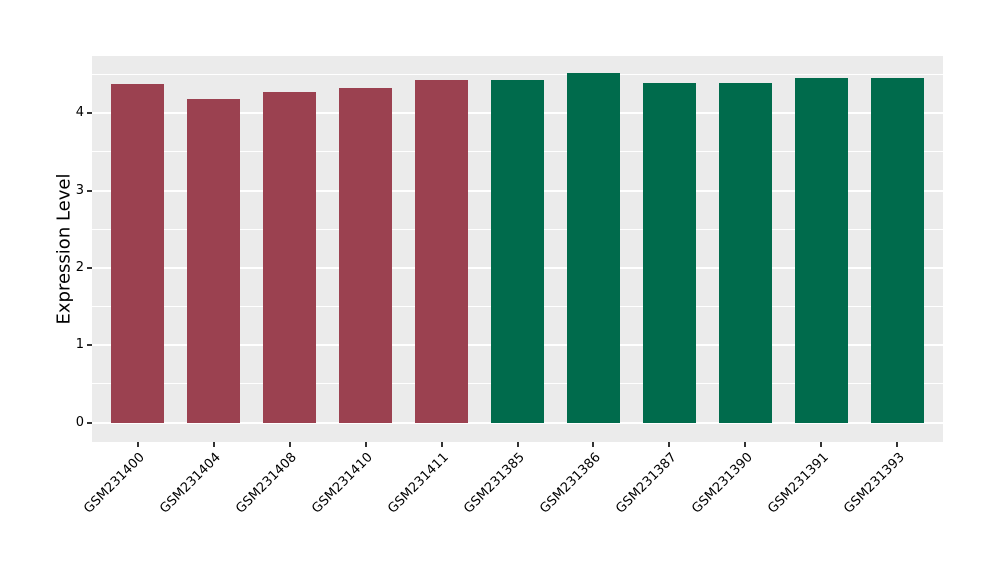 This screenshot has width=1000, height=580. I want to click on bar-GSM231400, so click(137, 253).